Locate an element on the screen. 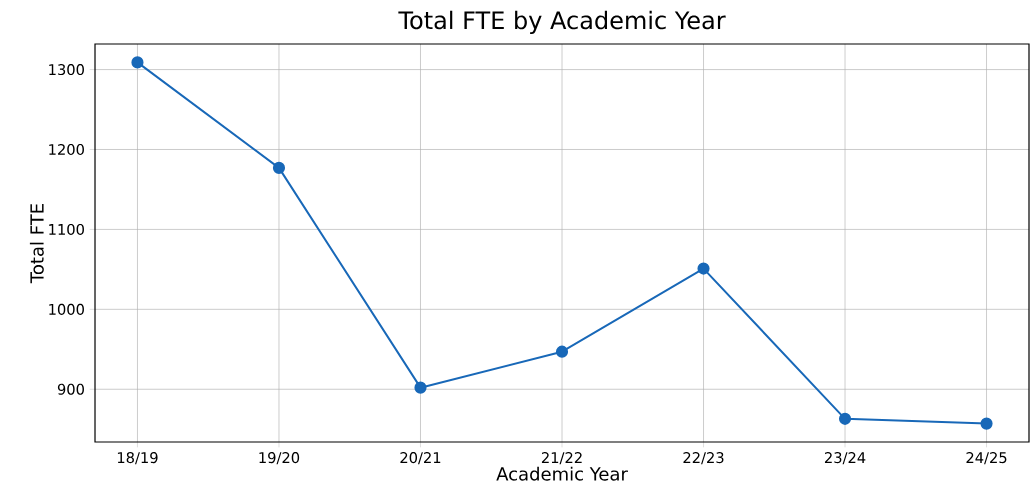 The height and width of the screenshot is (501, 1031). y-tick-label: 1100 is located at coordinates (66, 229).